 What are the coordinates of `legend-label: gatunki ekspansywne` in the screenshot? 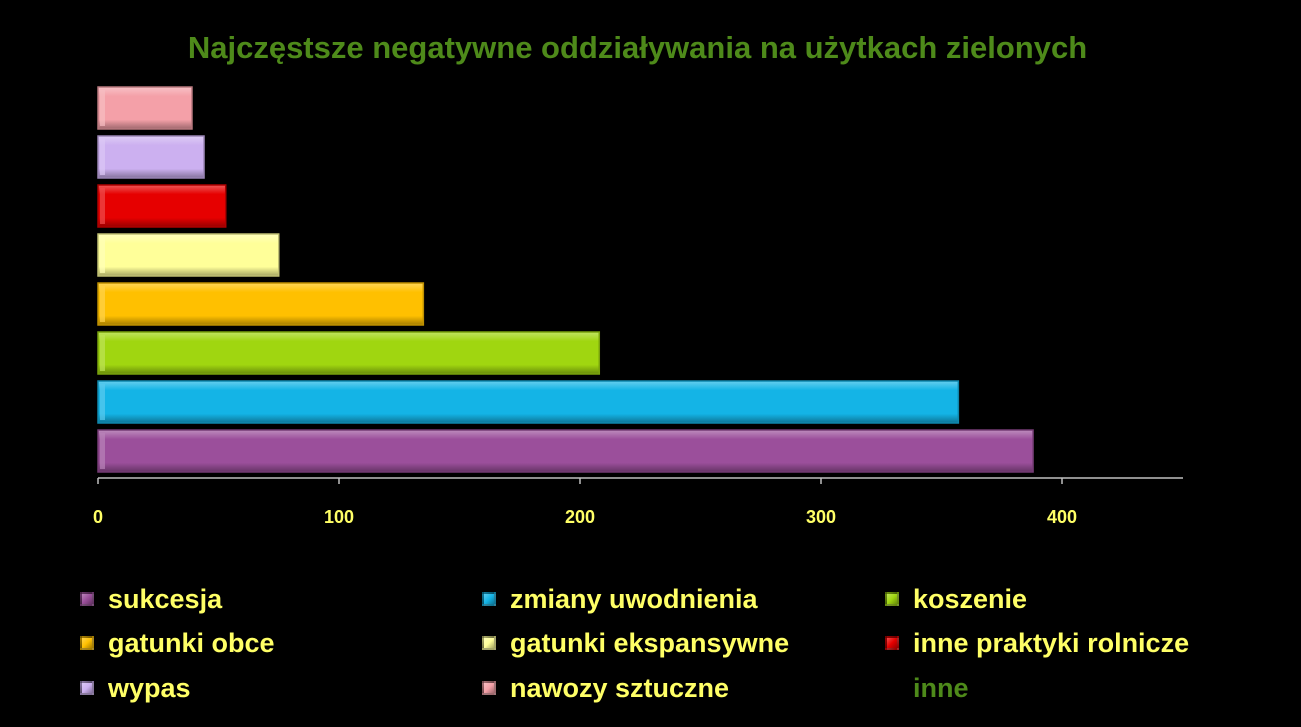 It's located at (650, 642).